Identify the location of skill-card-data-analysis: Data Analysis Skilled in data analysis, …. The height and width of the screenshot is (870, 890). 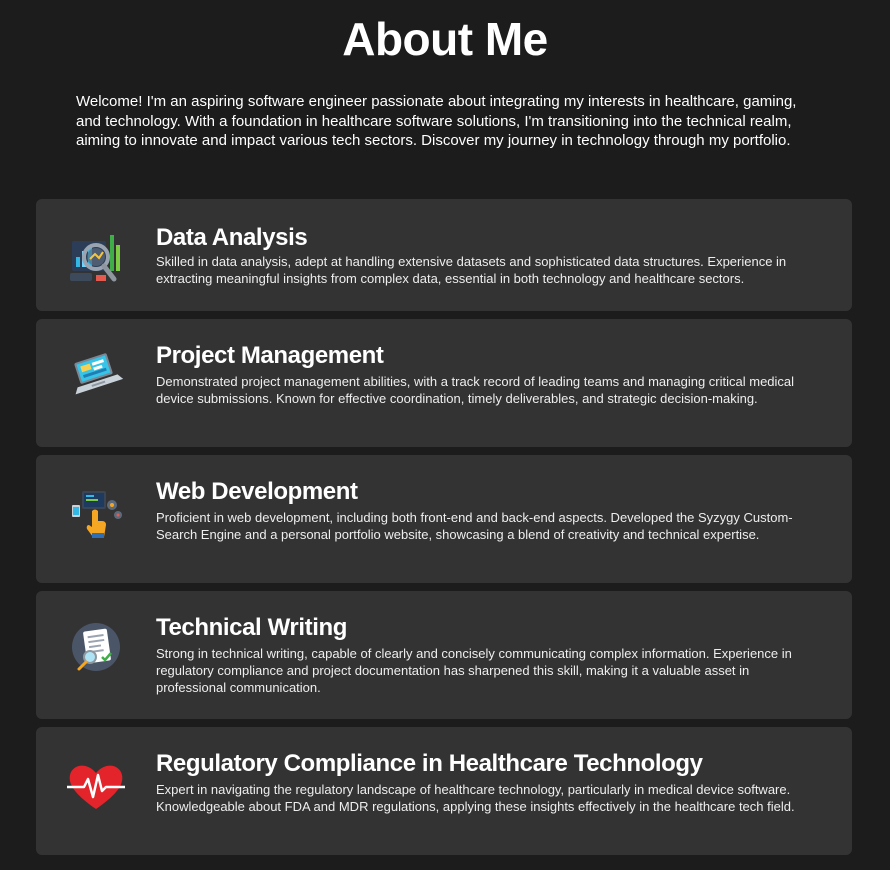
(444, 255).